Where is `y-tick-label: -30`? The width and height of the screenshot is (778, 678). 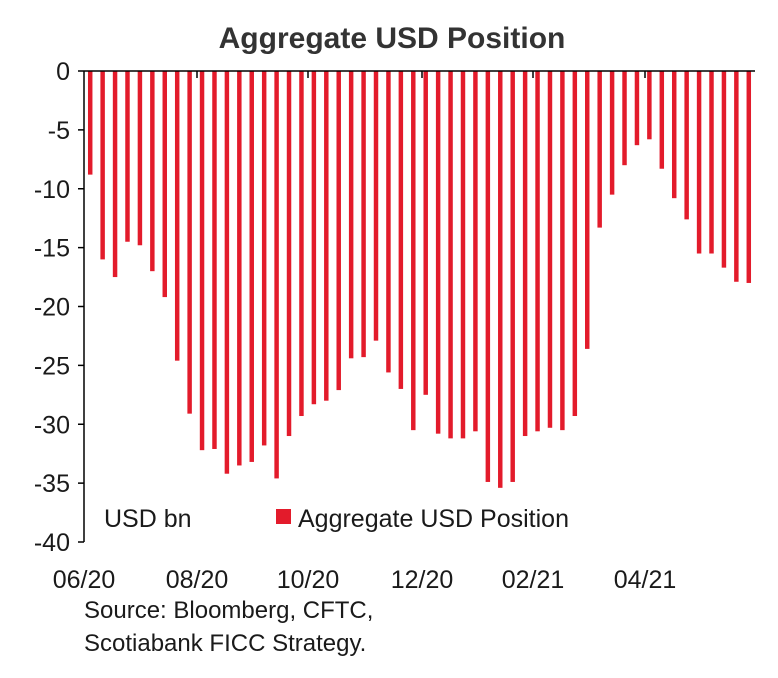 y-tick-label: -30 is located at coordinates (52, 425).